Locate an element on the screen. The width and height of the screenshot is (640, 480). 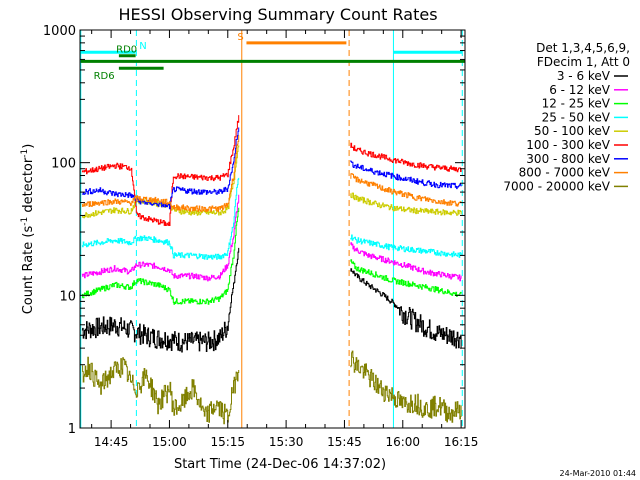
x-axis-label: Start Time (24-Dec-06 14:37:02) is located at coordinates (280, 464).